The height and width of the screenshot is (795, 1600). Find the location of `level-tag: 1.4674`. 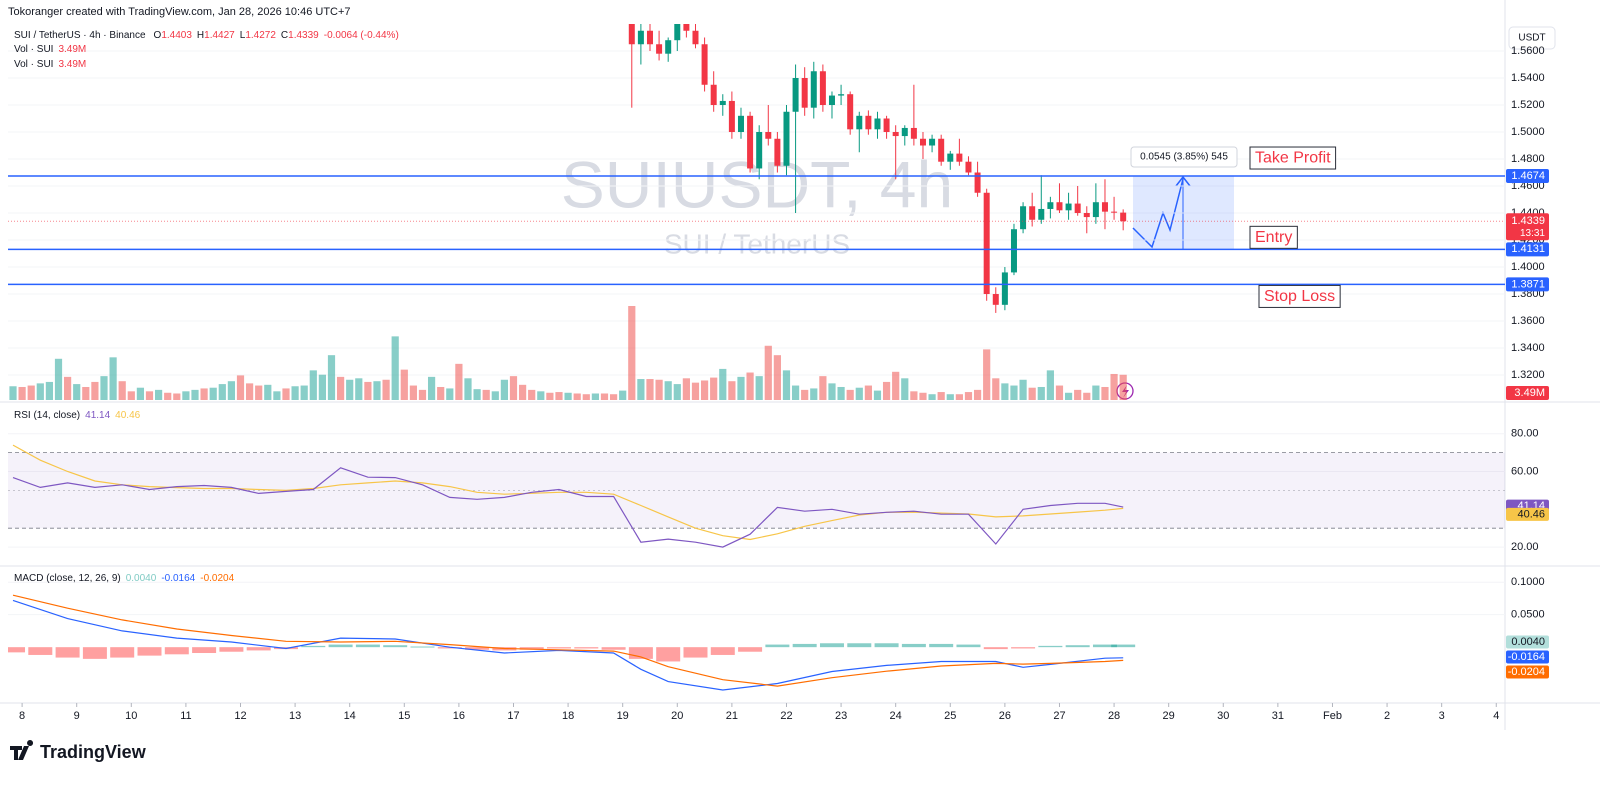

level-tag: 1.4674 is located at coordinates (1528, 176).